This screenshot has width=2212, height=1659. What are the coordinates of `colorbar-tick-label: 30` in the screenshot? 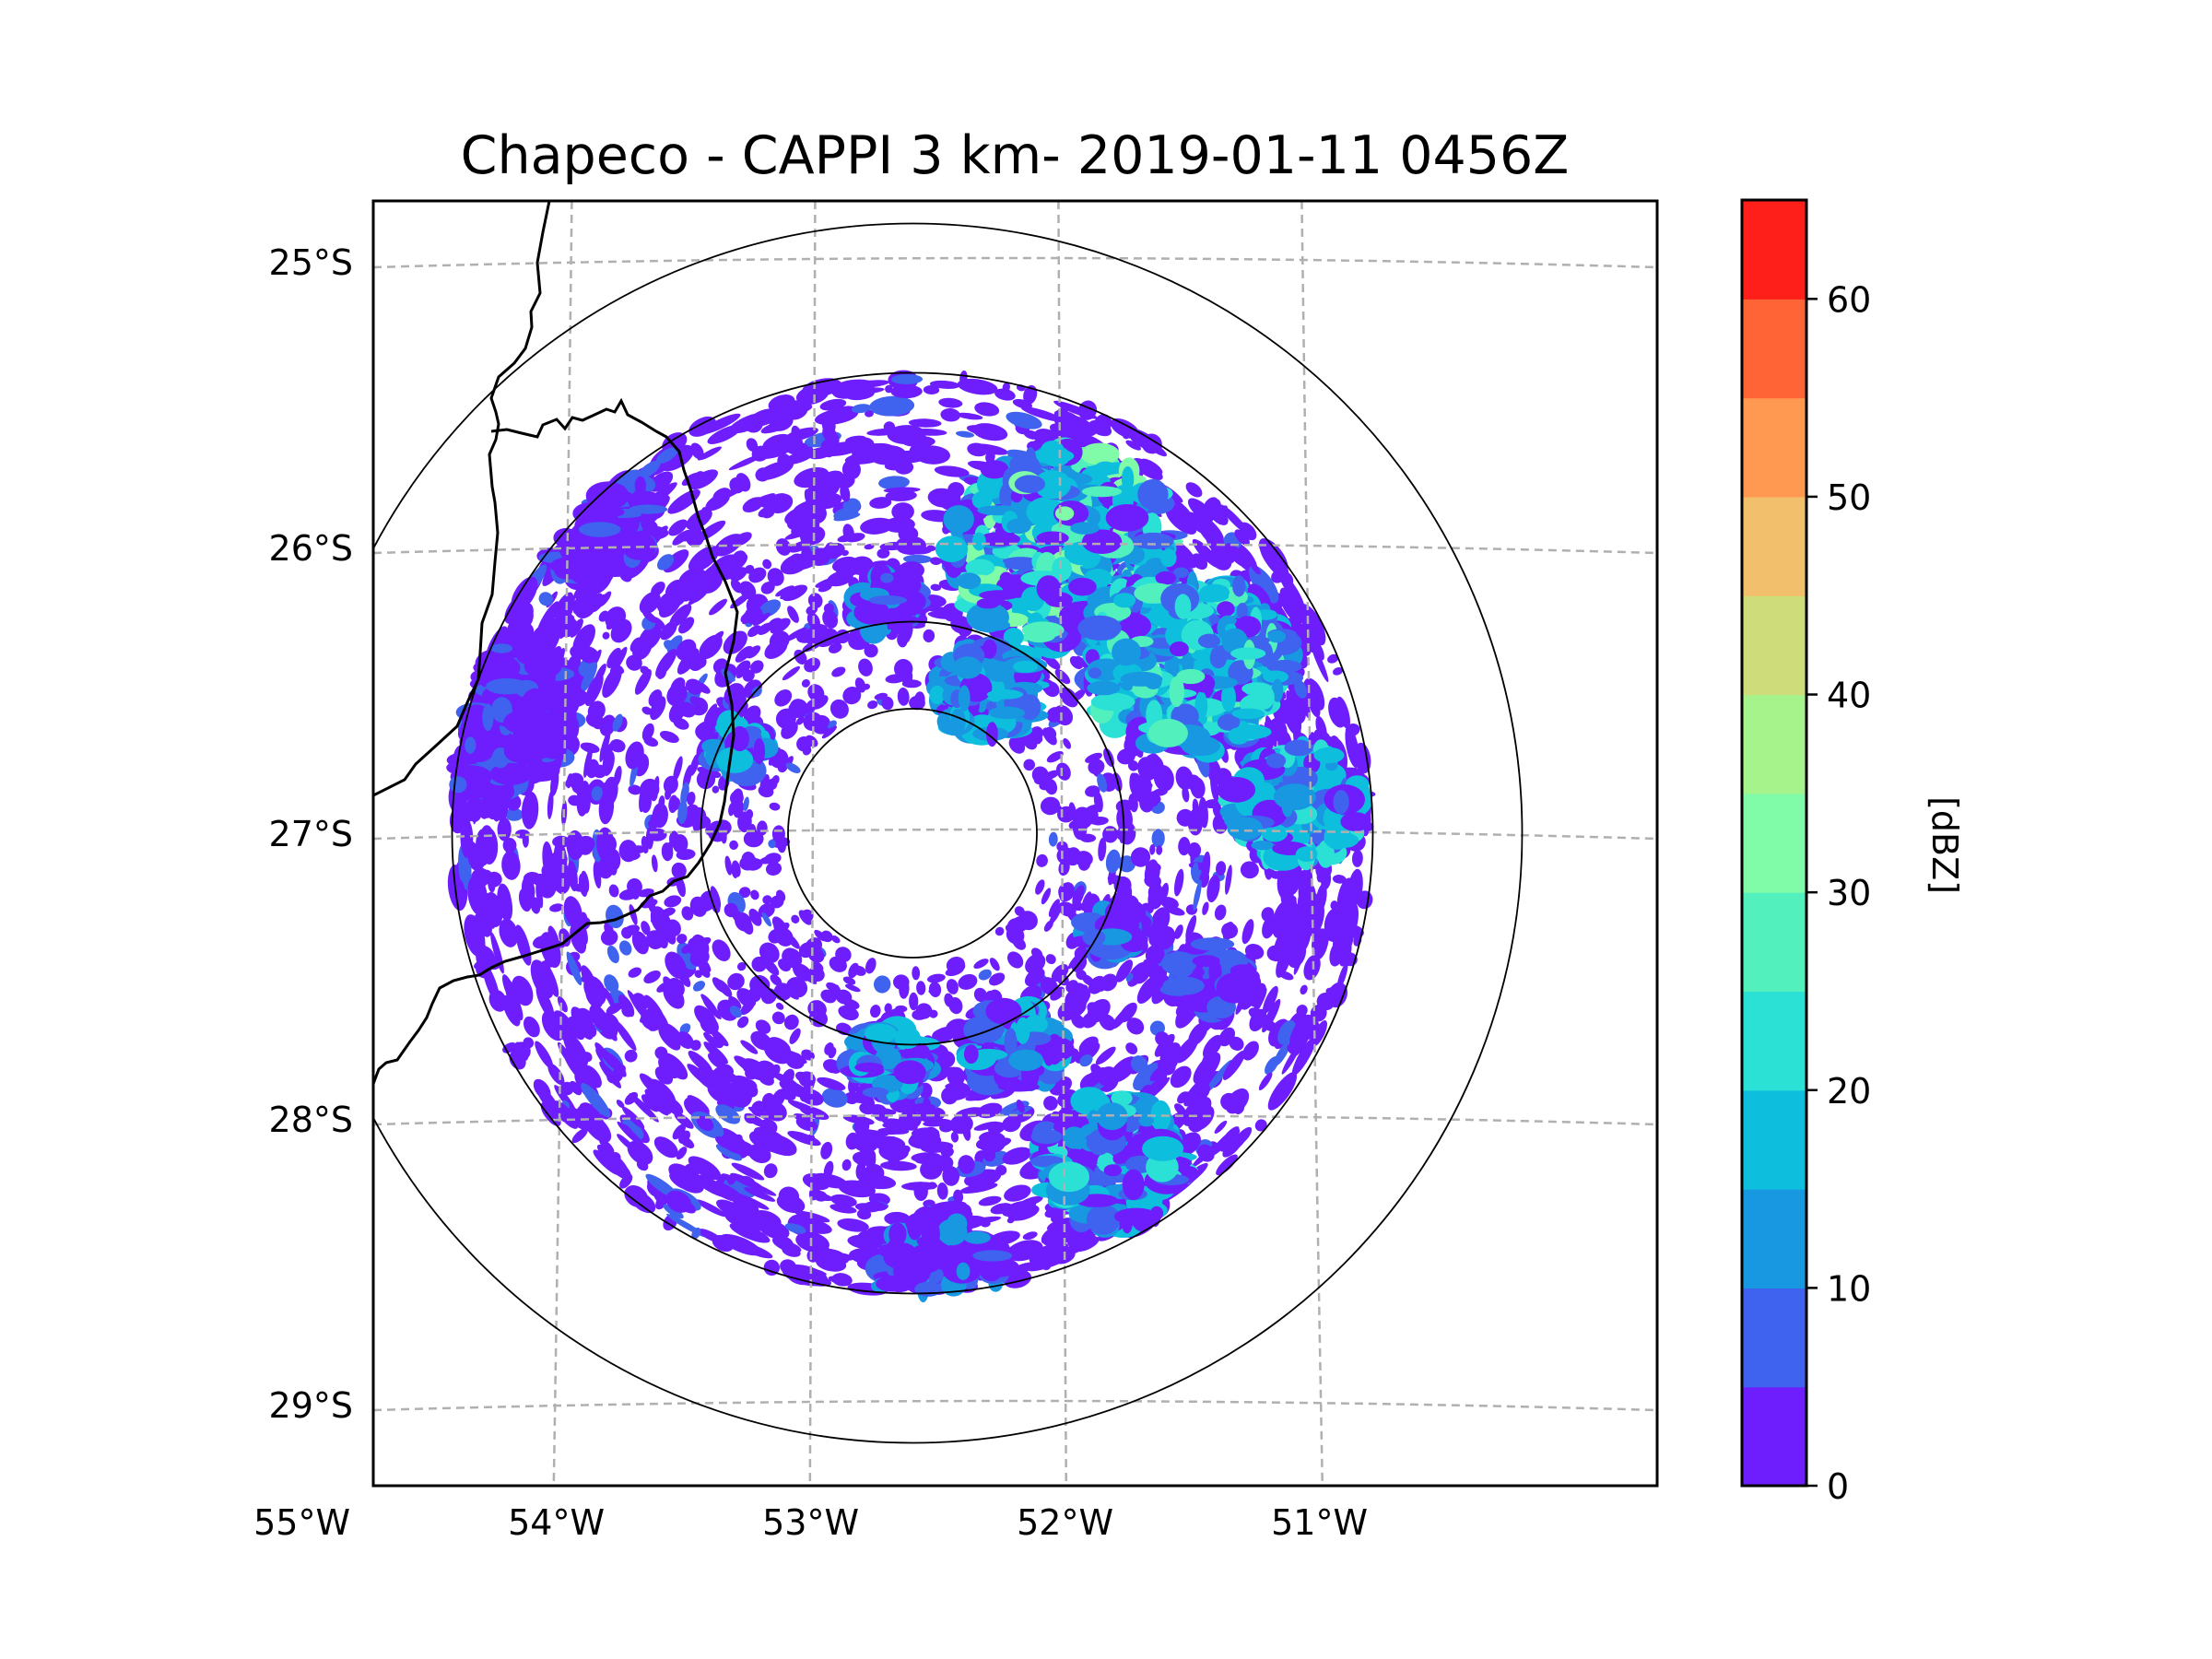 It's located at (1849, 893).